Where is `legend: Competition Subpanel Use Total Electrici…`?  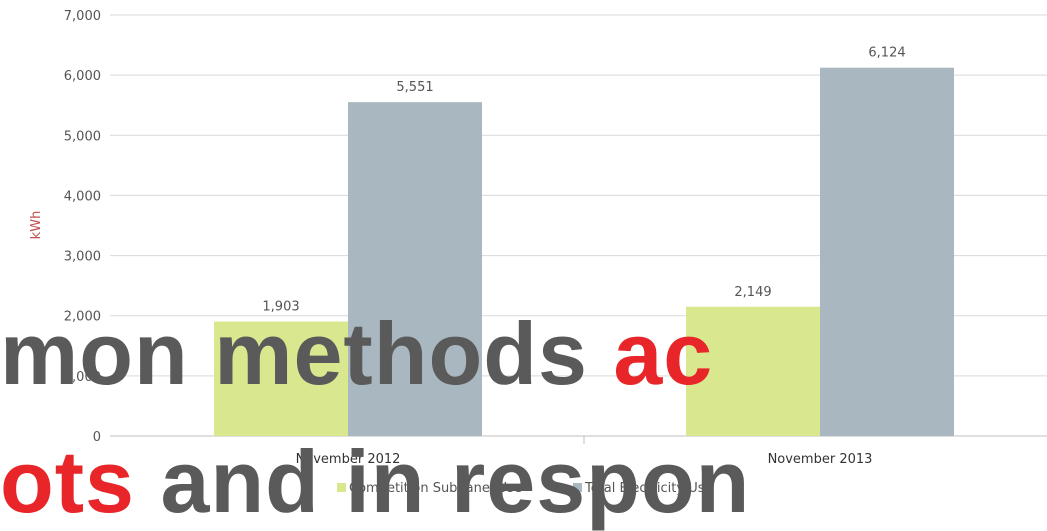 legend: Competition Subpanel Use Total Electrici… is located at coordinates (525, 488).